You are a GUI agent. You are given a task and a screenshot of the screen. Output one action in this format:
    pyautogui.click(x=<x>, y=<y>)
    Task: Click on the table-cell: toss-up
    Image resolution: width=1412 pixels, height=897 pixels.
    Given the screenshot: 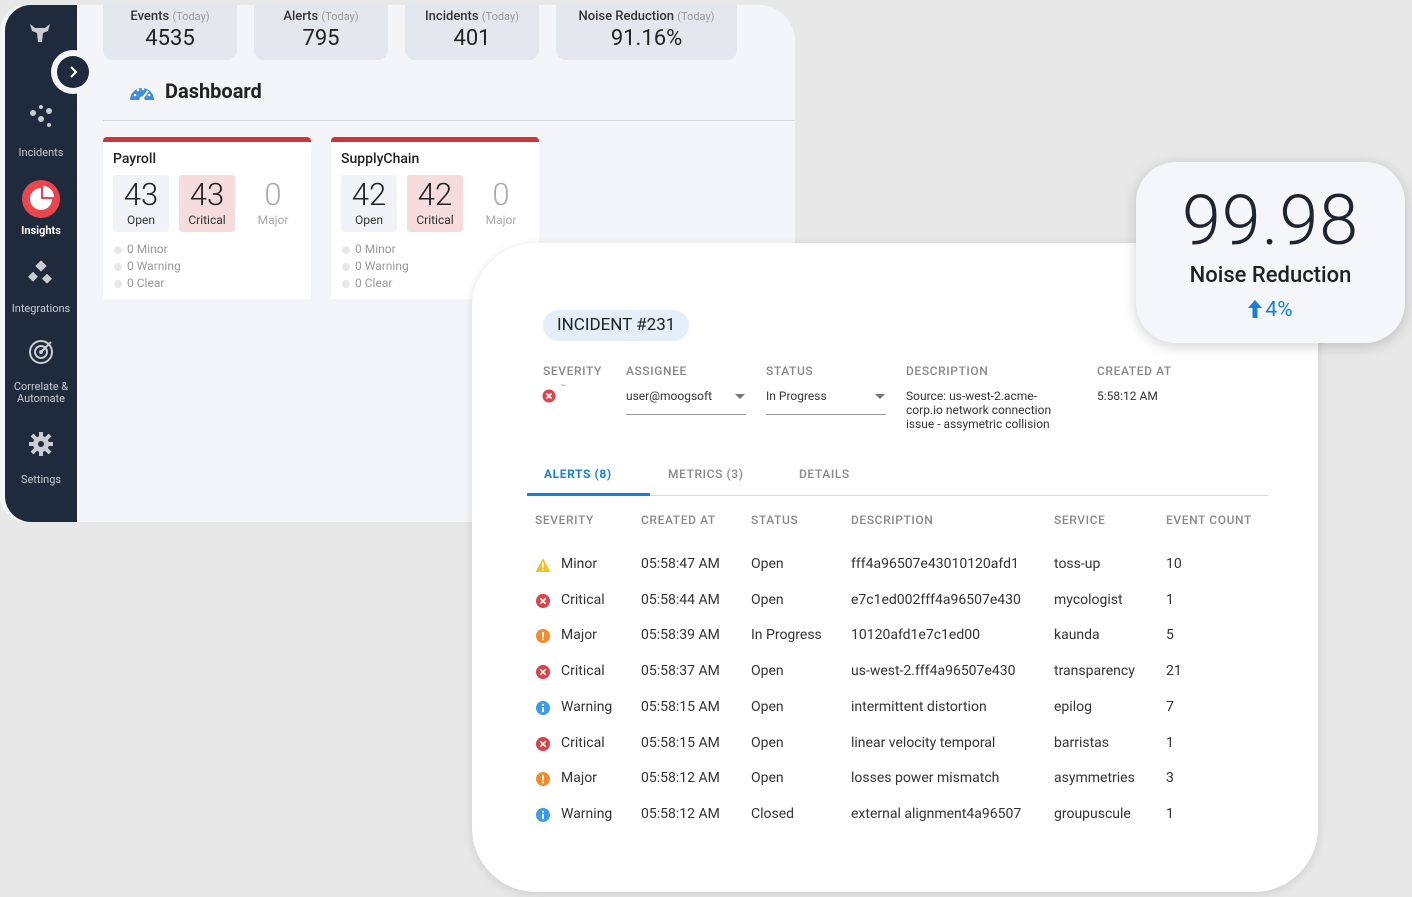 What is the action you would take?
    pyautogui.click(x=1077, y=564)
    